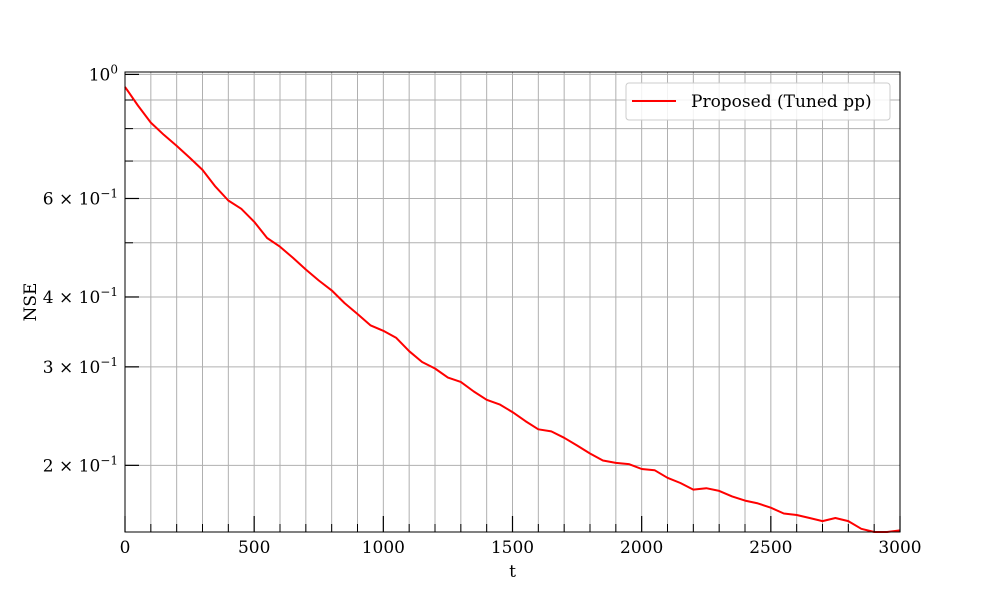 The width and height of the screenshot is (1000, 600). What do you see at coordinates (80, 296) in the screenshot?
I see `y-tick-label: 4 × 10⁻¹` at bounding box center [80, 296].